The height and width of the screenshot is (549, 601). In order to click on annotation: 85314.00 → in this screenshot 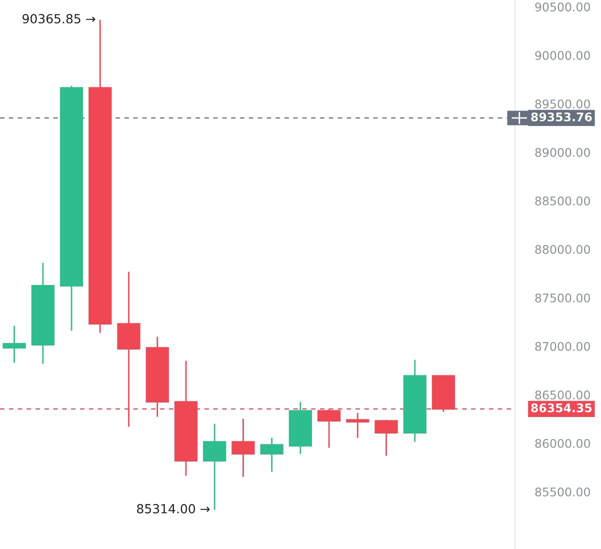, I will do `click(173, 509)`.